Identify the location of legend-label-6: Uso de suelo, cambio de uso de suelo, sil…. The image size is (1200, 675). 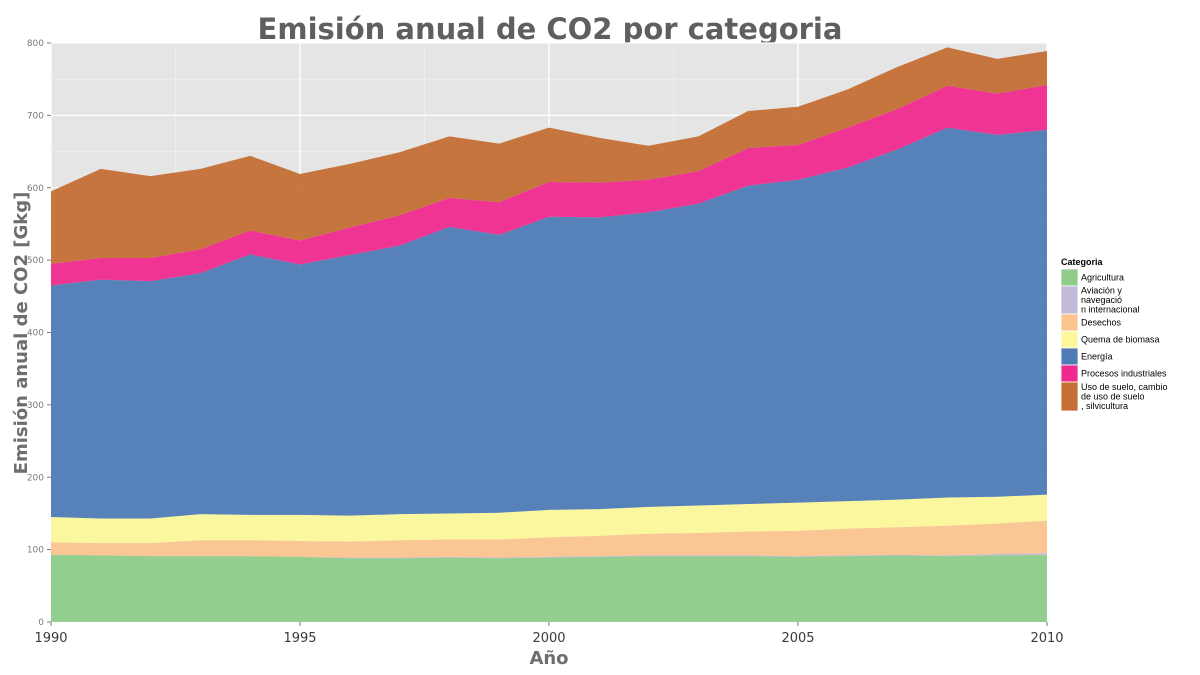
(1124, 396).